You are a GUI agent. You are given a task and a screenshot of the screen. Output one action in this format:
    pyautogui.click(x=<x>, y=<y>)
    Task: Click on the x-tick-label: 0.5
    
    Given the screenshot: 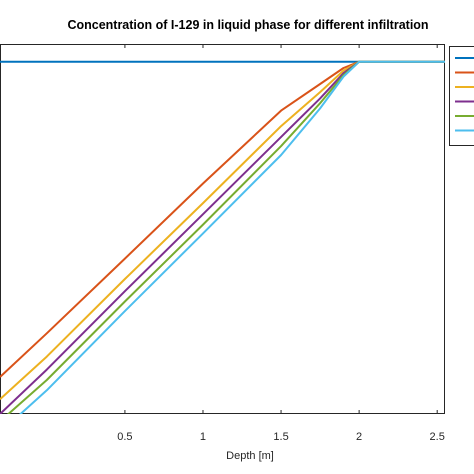 What is the action you would take?
    pyautogui.click(x=124, y=437)
    